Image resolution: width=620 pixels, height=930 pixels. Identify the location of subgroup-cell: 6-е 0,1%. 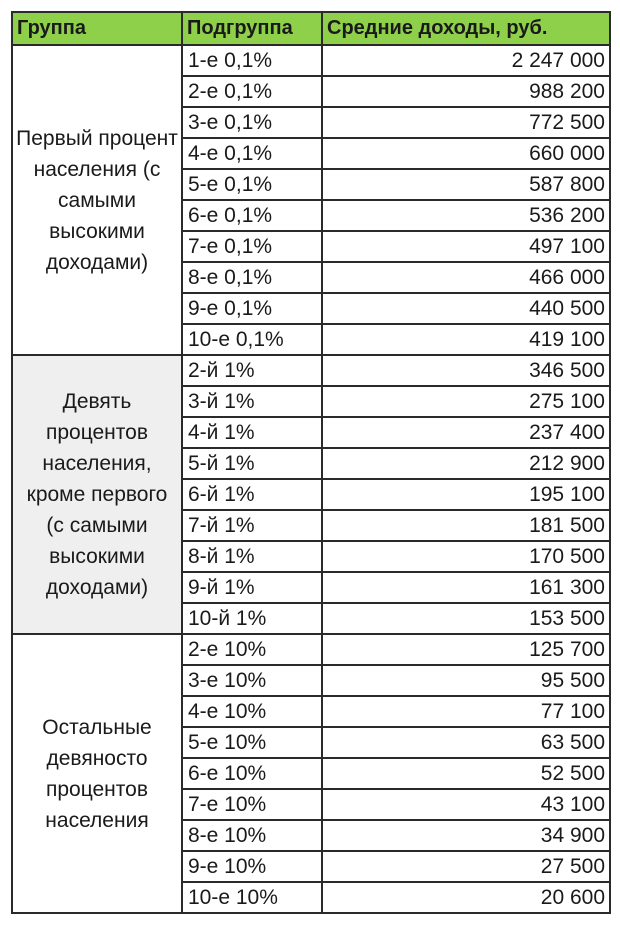
(252, 215).